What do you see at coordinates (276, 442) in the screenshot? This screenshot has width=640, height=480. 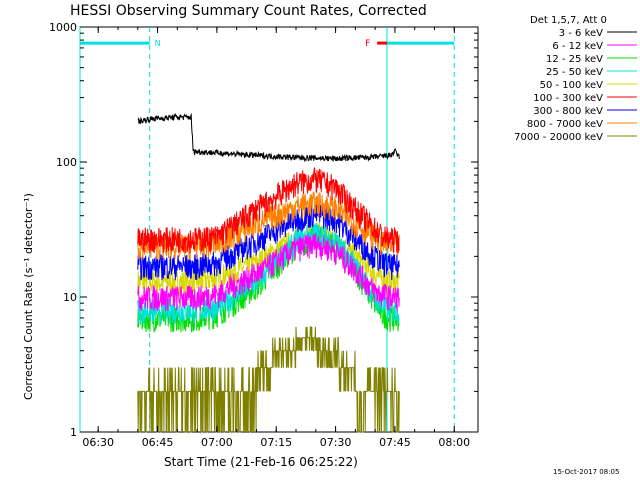 I see `x-tick-label: 07:15` at bounding box center [276, 442].